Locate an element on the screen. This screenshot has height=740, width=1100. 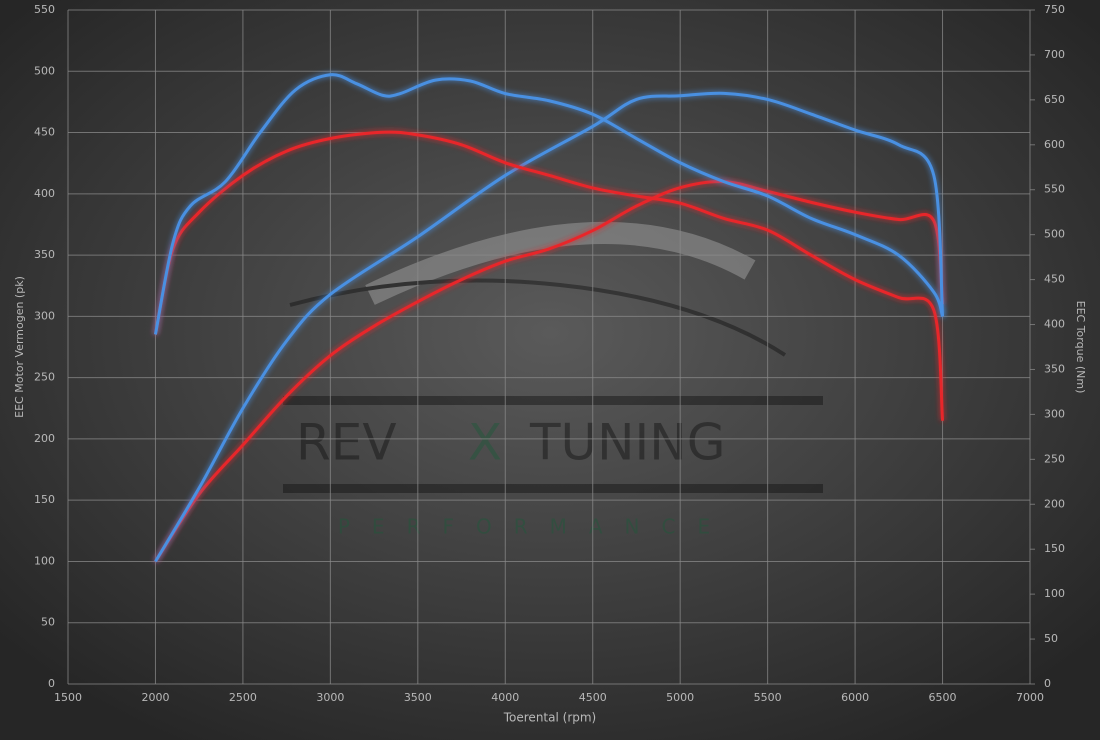
y2-tick-label: 200 is located at coordinates (1054, 503).